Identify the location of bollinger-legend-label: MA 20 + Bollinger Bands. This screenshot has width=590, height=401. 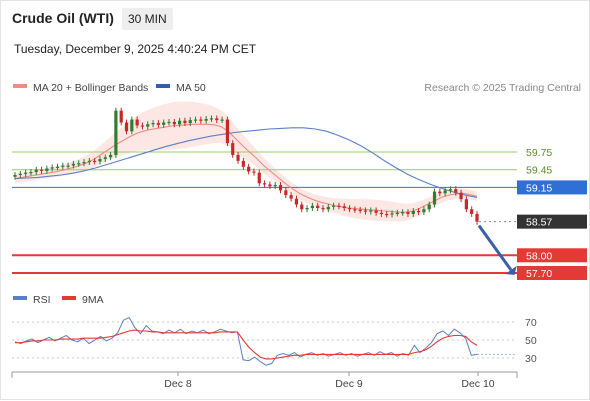
(90, 88).